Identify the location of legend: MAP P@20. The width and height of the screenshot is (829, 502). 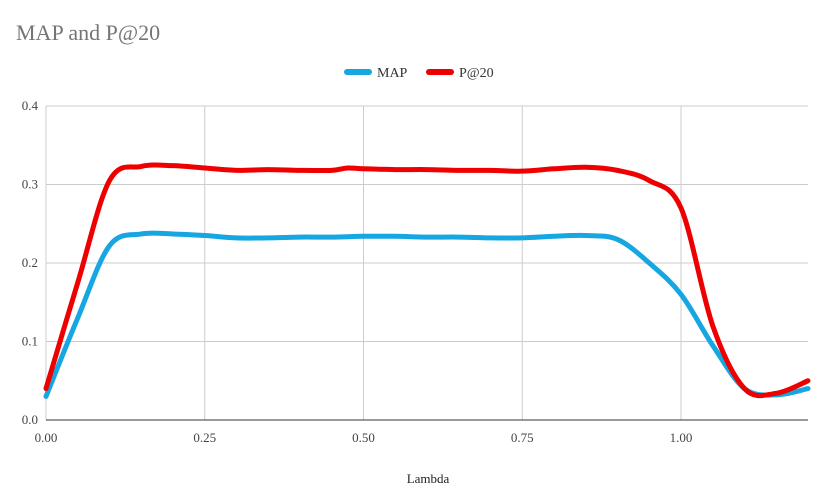
(419, 73).